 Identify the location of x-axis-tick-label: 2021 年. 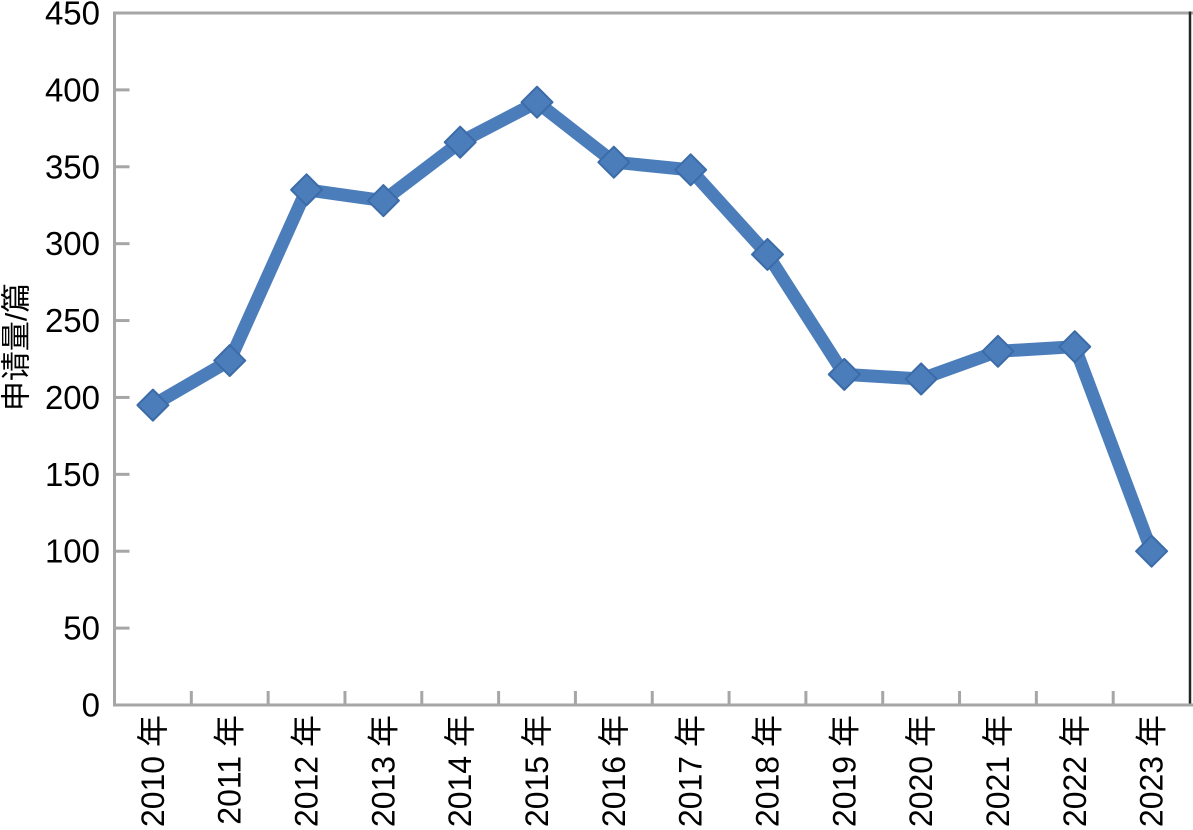
(998, 771).